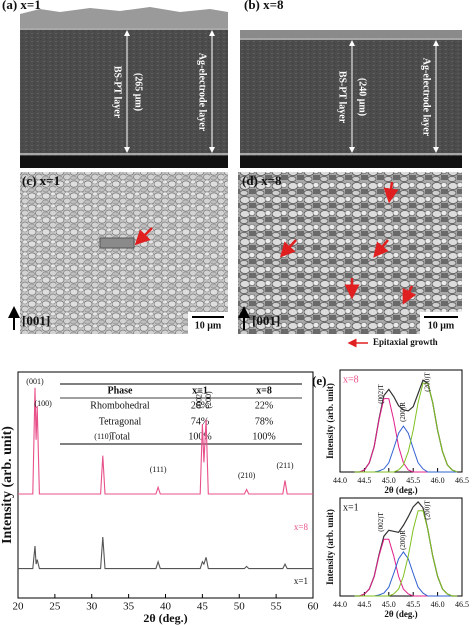  I want to click on panel-d: (d) x=8 [001] 10 μm, so click(350, 253).